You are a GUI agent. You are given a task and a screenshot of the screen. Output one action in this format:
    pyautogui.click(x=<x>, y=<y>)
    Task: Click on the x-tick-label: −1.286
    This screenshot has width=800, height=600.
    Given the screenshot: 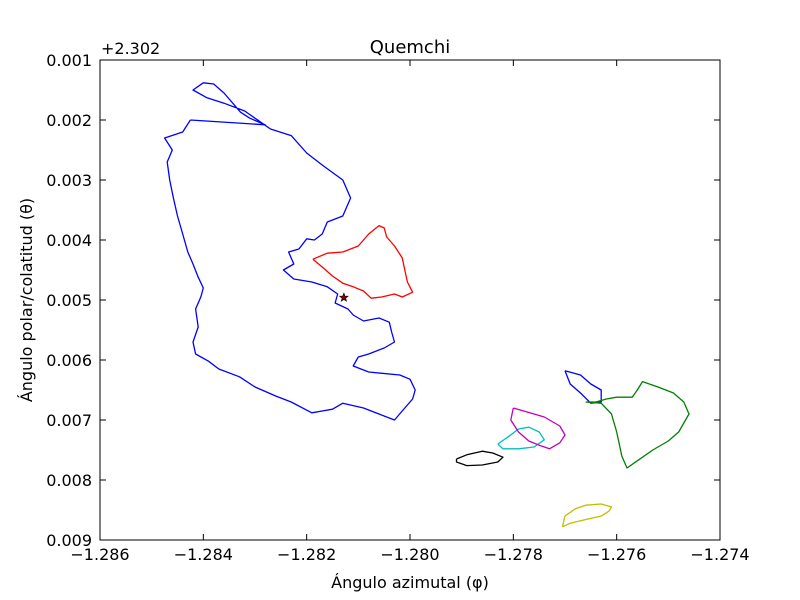 What is the action you would take?
    pyautogui.click(x=99, y=554)
    